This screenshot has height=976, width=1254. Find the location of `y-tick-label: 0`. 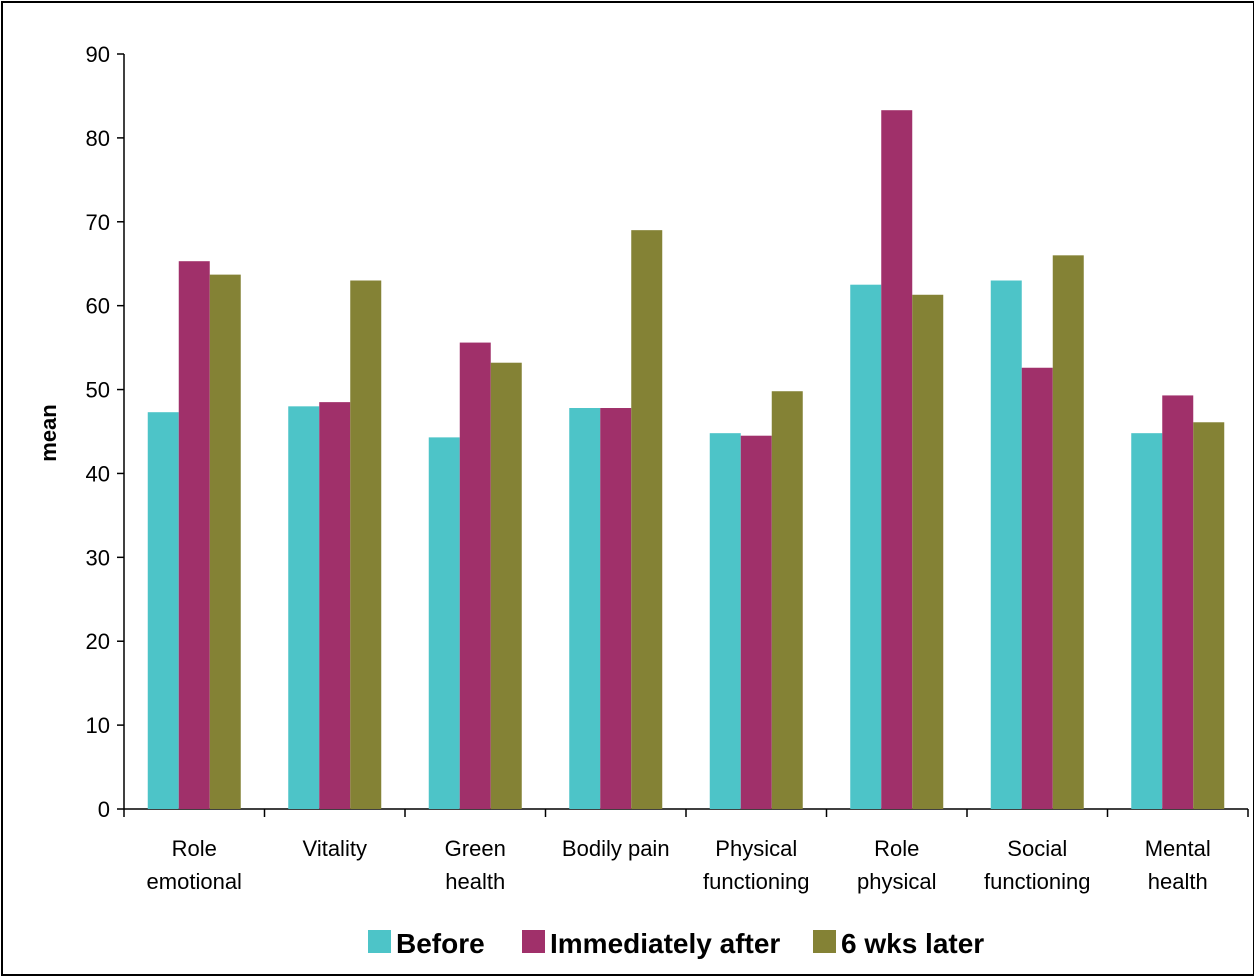

y-tick-label: 0 is located at coordinates (104, 809).